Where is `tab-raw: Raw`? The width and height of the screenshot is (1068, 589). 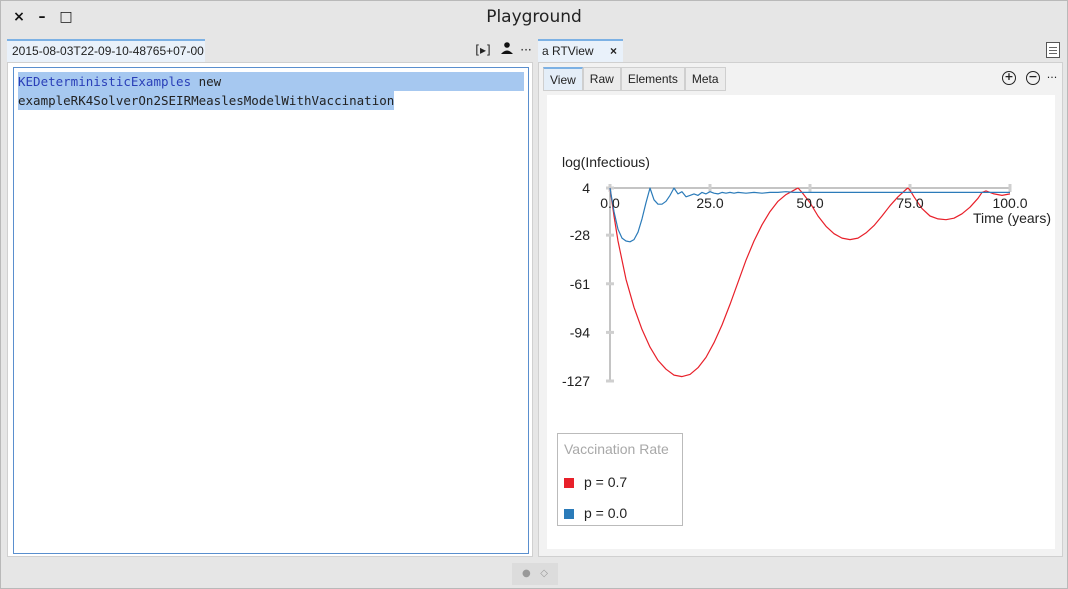 tab-raw: Raw is located at coordinates (601, 79).